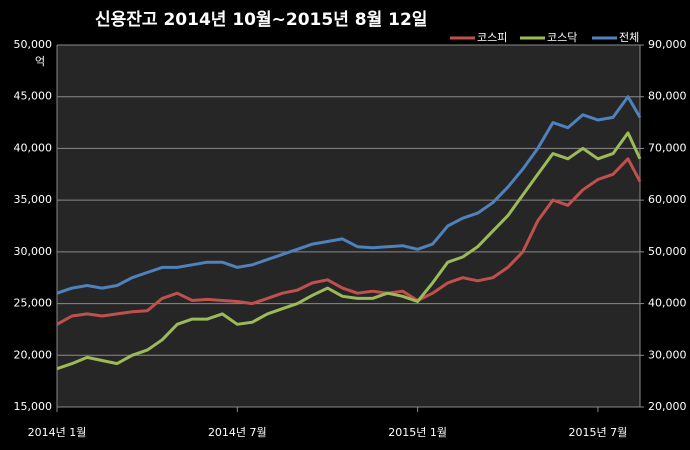  What do you see at coordinates (667, 96) in the screenshot?
I see `y2-tick-label: 80,000` at bounding box center [667, 96].